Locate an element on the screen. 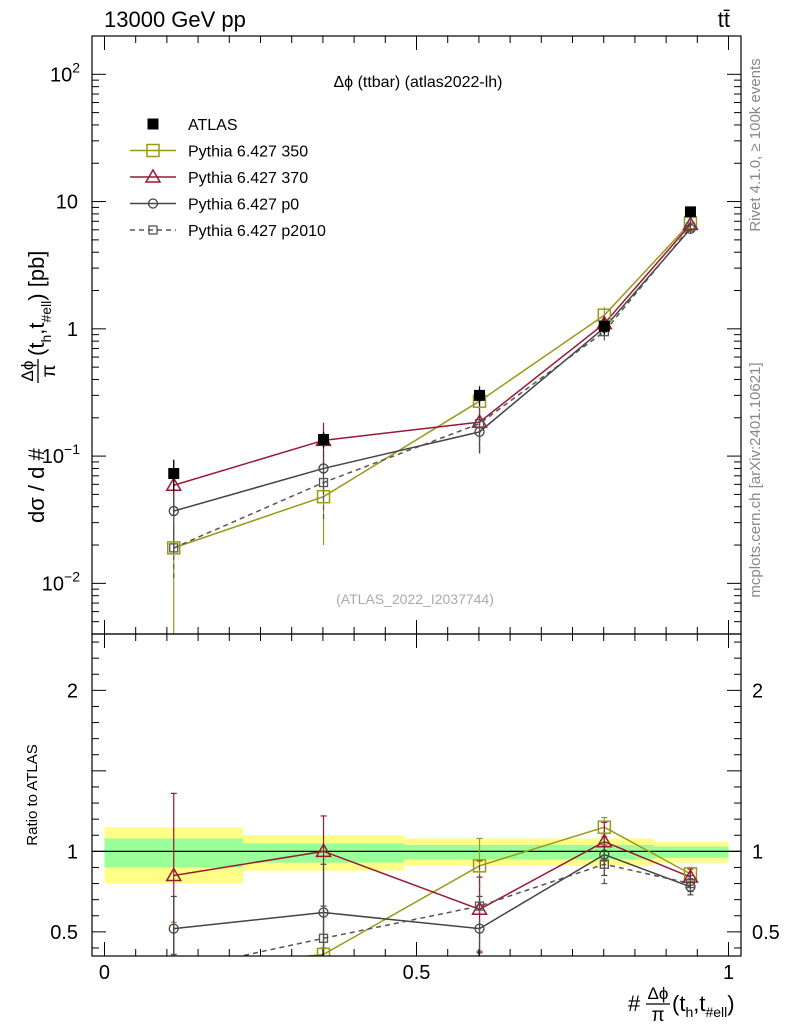 The width and height of the screenshot is (786, 1024). svg-text: (th,t#ell) [pb] is located at coordinates (39, 303).